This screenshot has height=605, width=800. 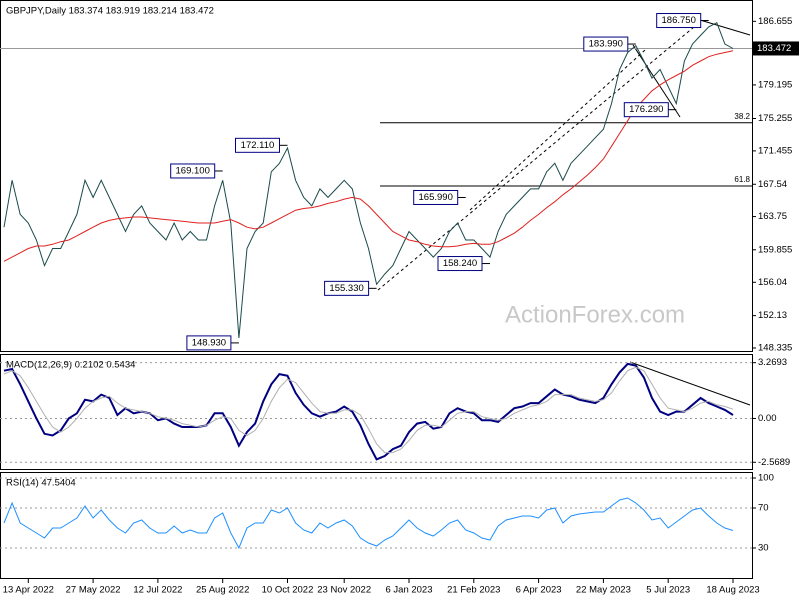 I want to click on y-tick-label: 148.335, so click(x=775, y=347).